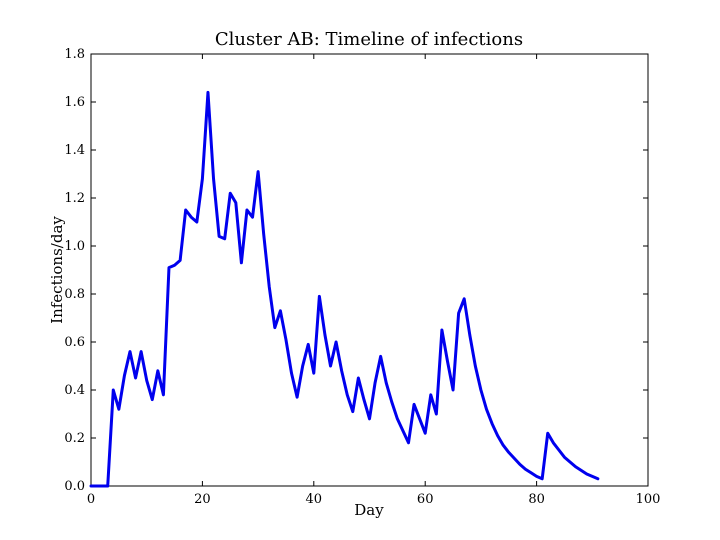  What do you see at coordinates (369, 510) in the screenshot?
I see `x-axis-label: Day` at bounding box center [369, 510].